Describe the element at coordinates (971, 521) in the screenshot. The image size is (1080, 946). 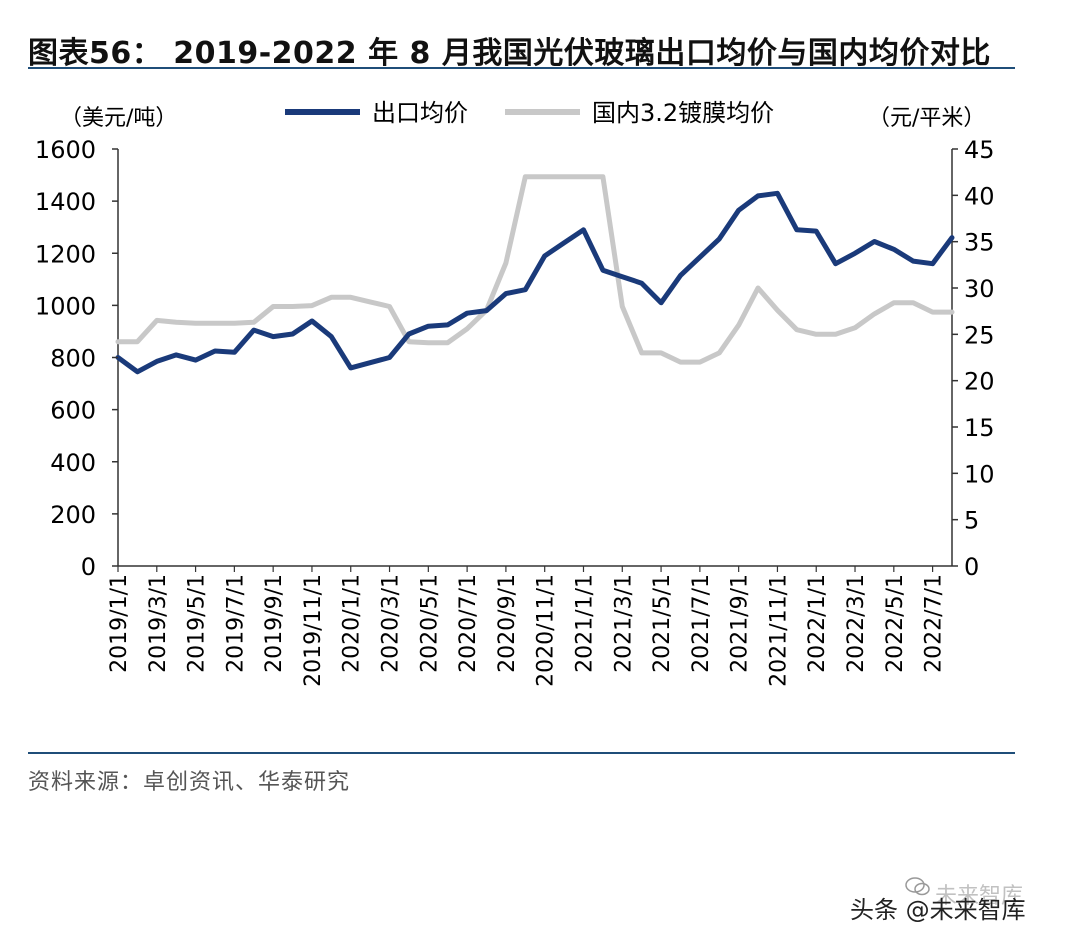
I see `right-tick-label: 5` at that location.